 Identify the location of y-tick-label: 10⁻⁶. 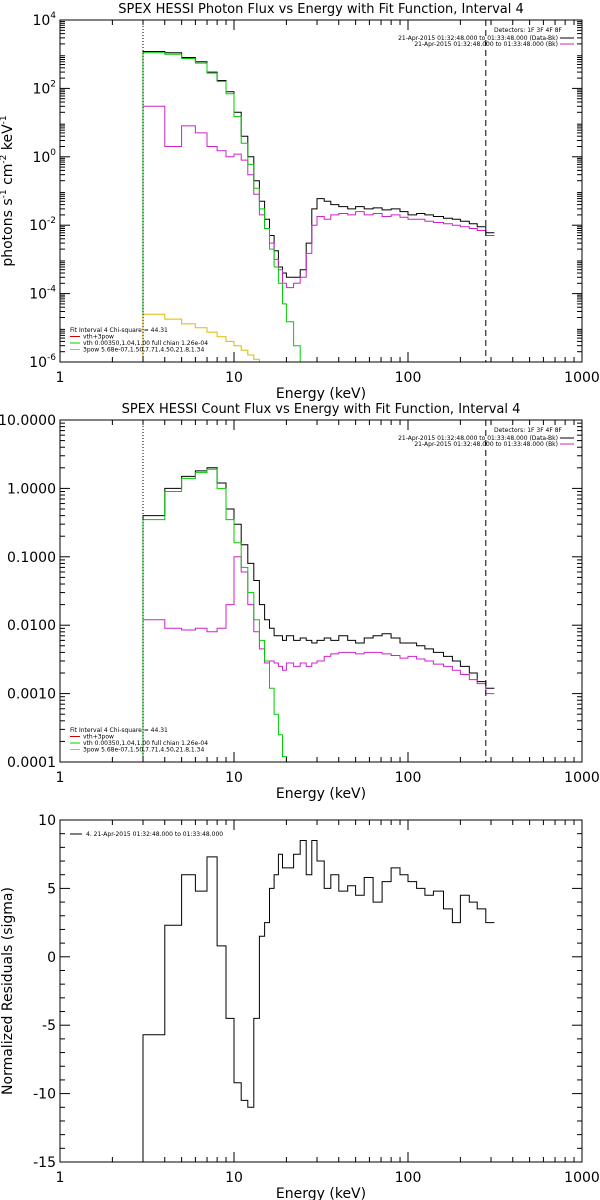
(42, 362).